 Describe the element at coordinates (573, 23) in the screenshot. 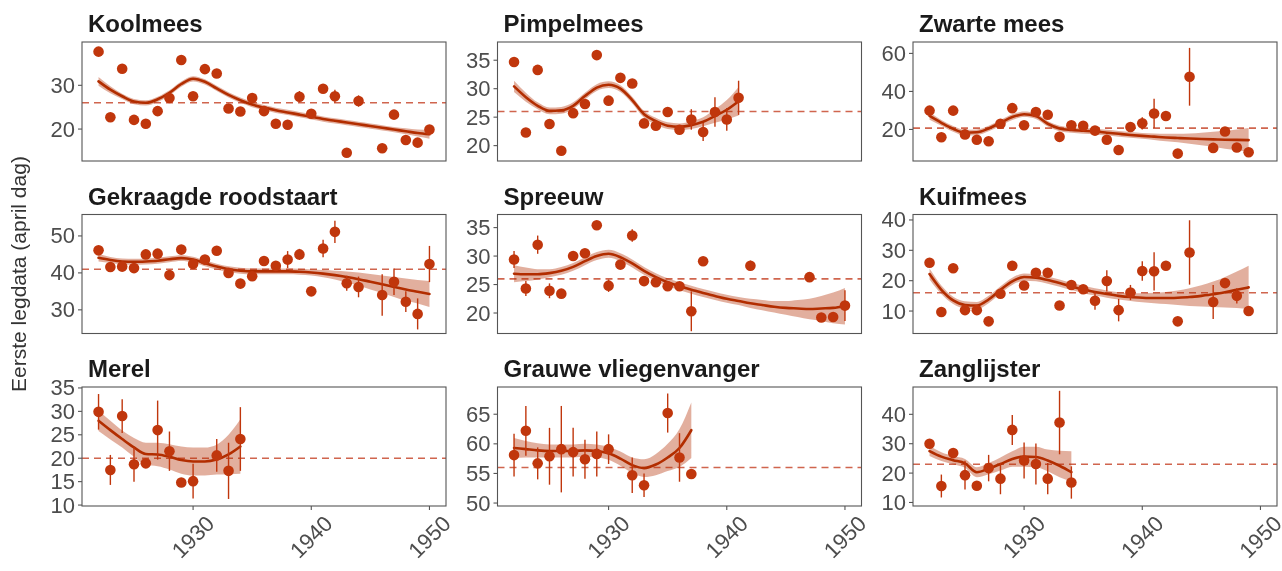

I see `chart-title: Pimpelmees` at that location.